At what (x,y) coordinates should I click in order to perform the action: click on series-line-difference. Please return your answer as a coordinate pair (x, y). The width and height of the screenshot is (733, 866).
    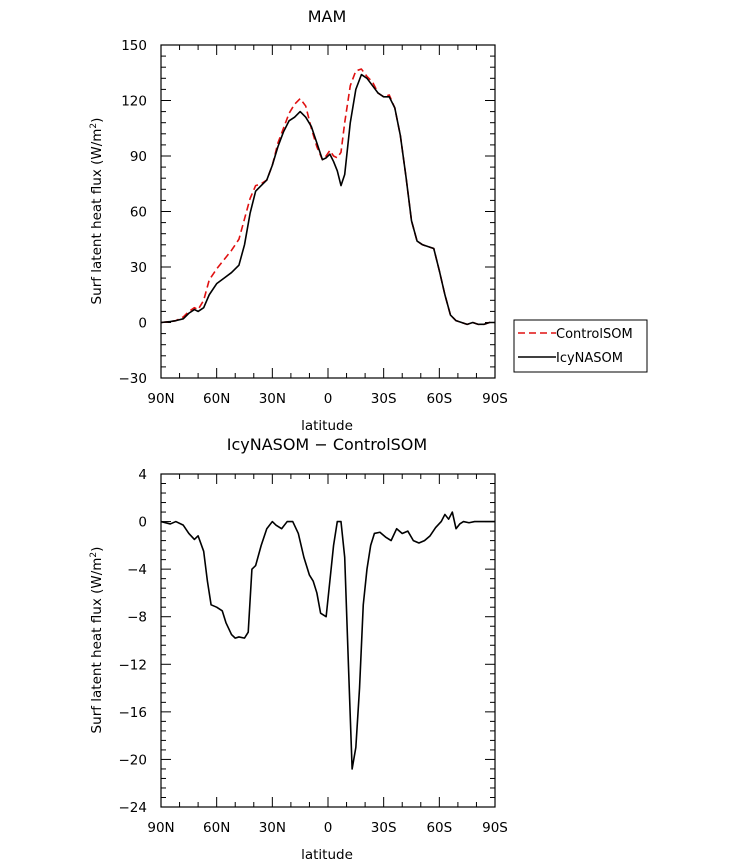
    Looking at the image, I should click on (327, 640).